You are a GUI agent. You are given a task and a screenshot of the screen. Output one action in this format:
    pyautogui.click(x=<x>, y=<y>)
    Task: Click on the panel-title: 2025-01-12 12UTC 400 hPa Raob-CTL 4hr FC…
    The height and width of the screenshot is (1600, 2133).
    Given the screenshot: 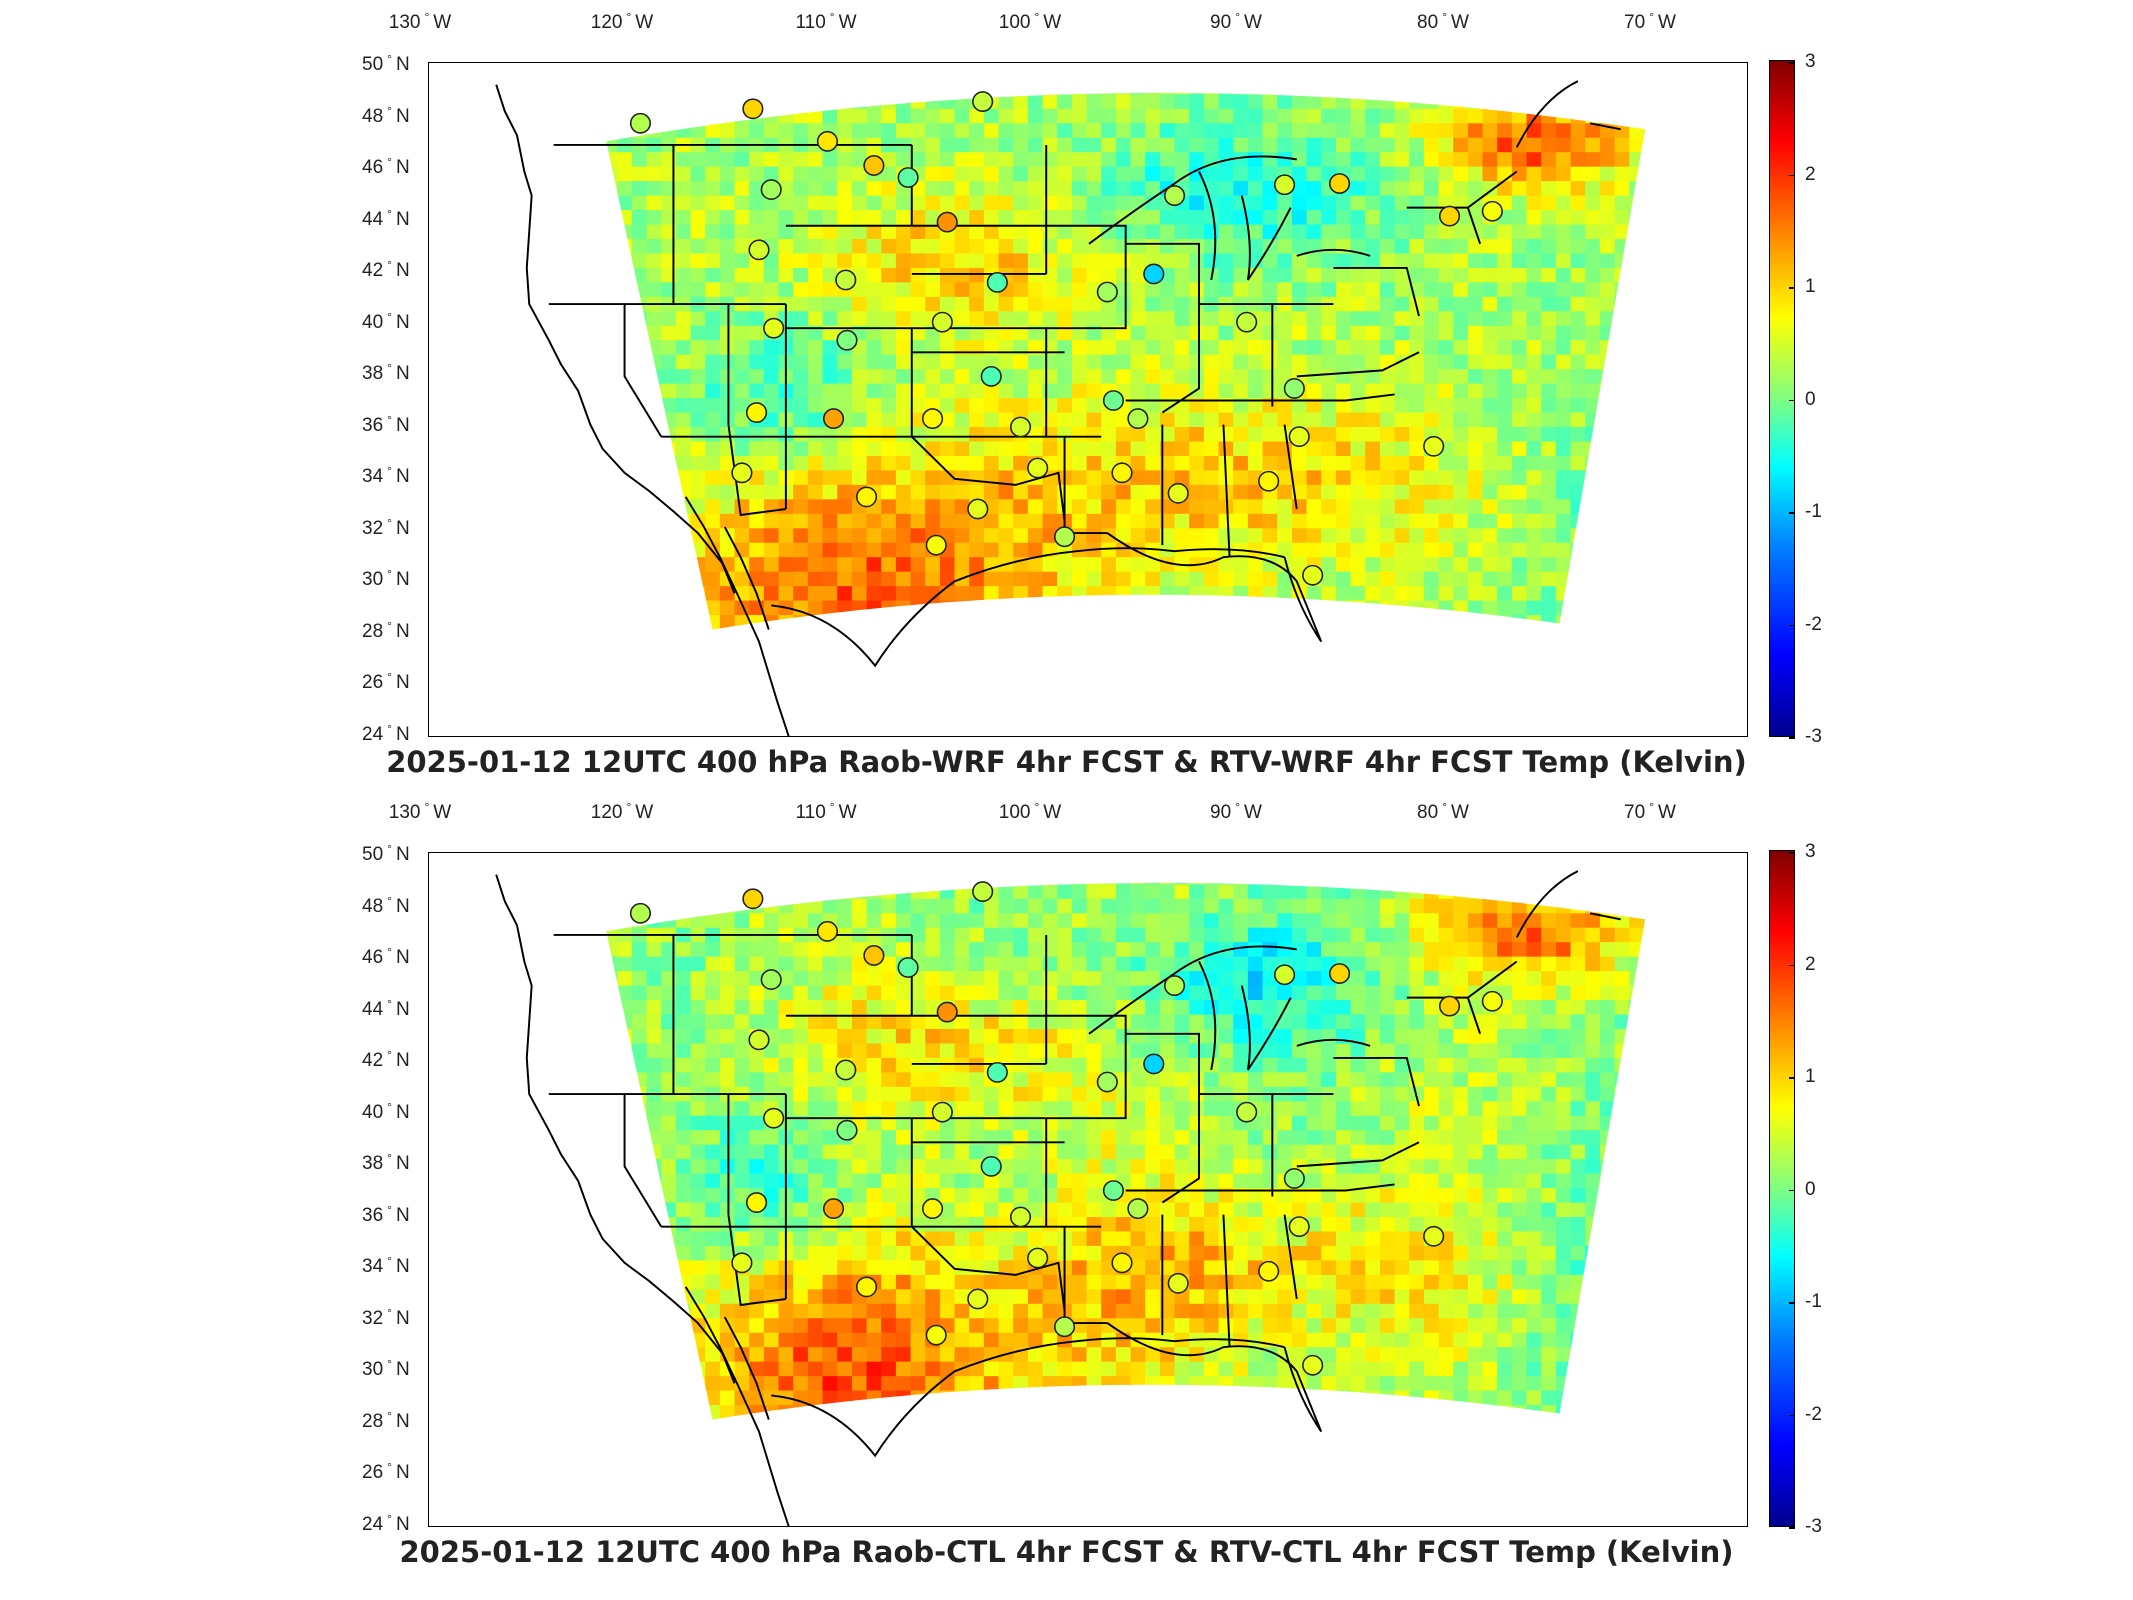 What is the action you would take?
    pyautogui.click(x=1066, y=1552)
    